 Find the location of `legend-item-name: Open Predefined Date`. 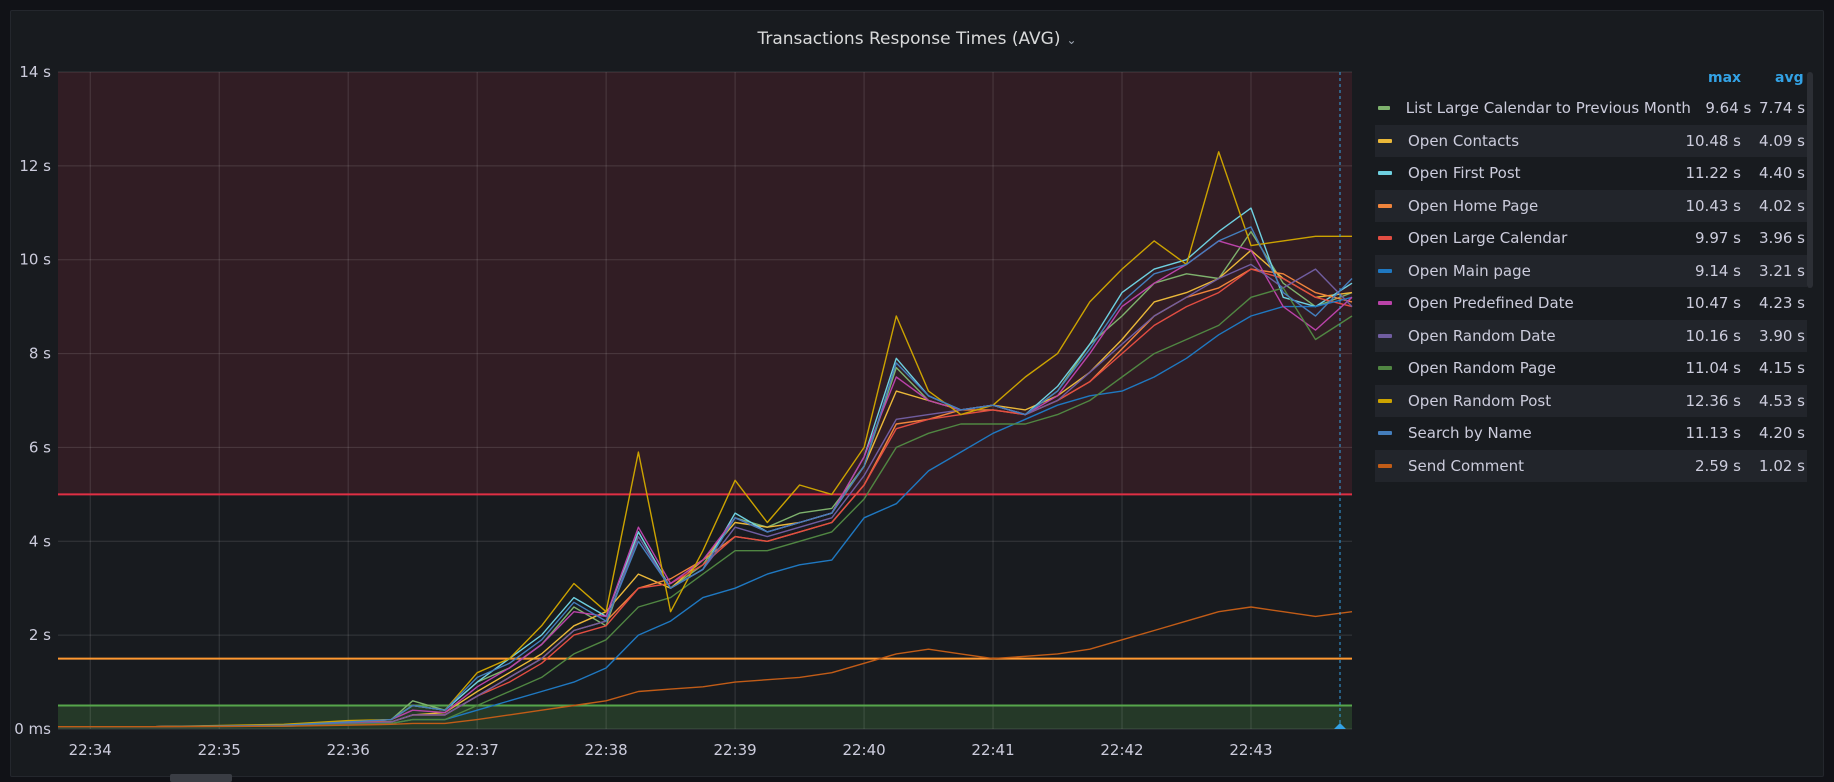

legend-item-name: Open Predefined Date is located at coordinates (1491, 303).